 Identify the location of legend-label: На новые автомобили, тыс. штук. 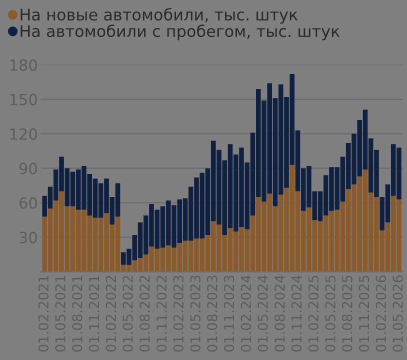
(159, 16).